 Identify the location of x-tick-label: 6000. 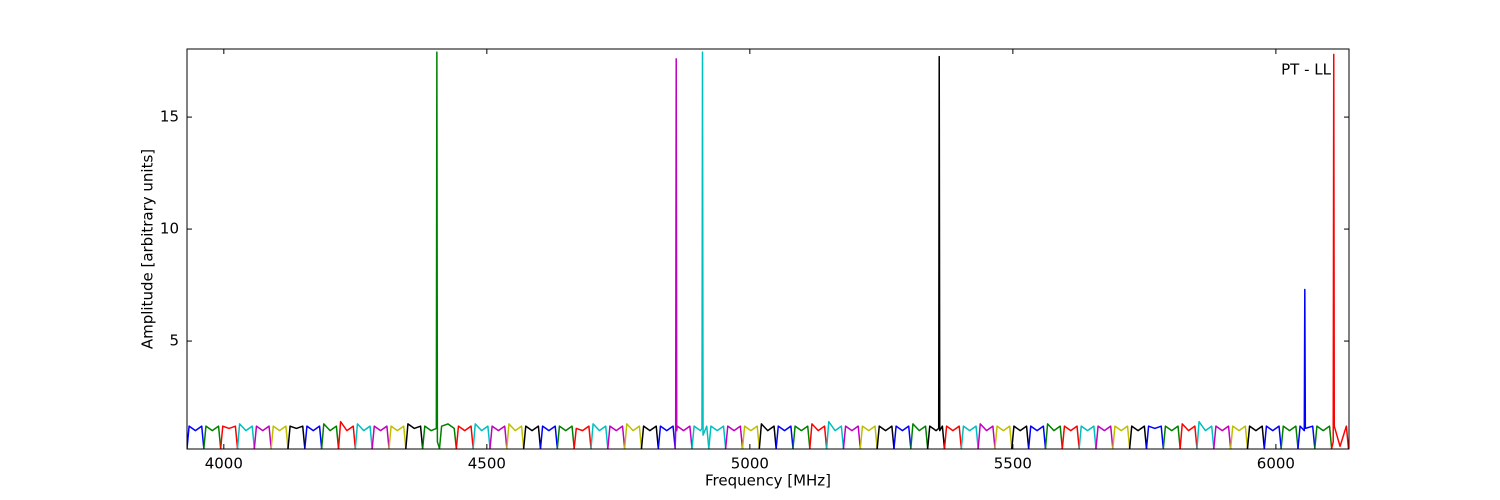
(1276, 464).